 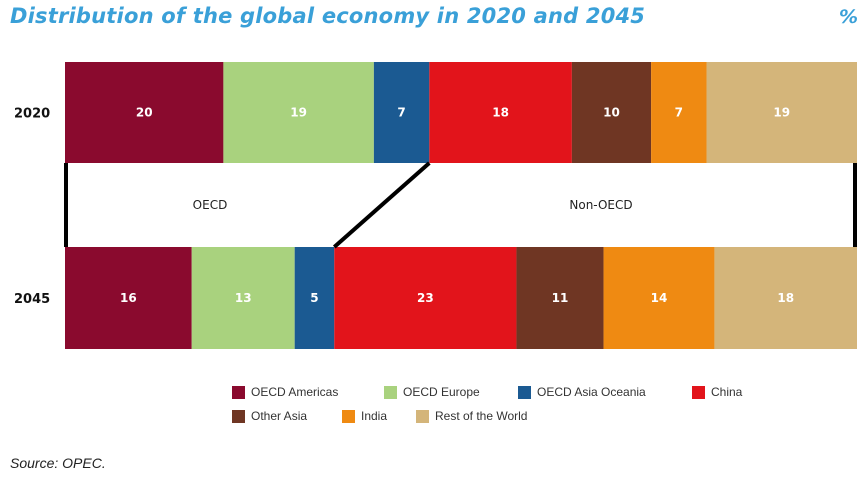 I want to click on legend-label: OECD Americas, so click(x=295, y=392).